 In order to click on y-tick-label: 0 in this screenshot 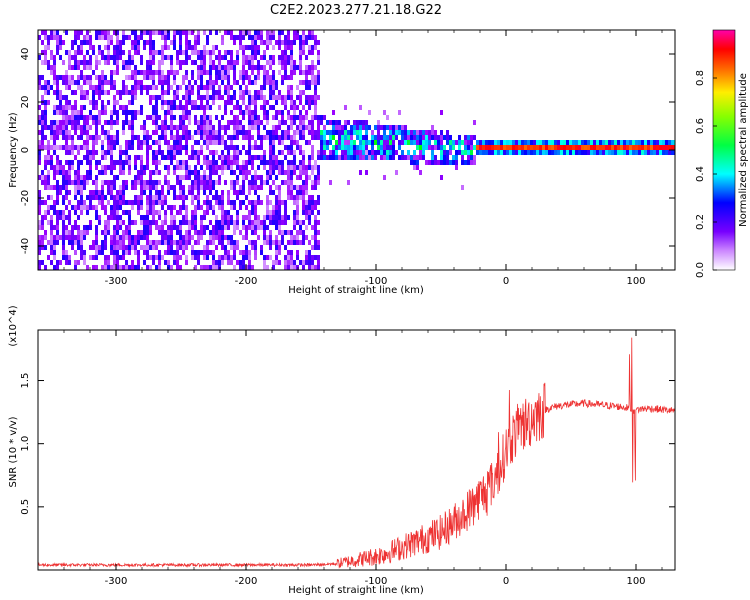, I will do `click(25, 150)`.